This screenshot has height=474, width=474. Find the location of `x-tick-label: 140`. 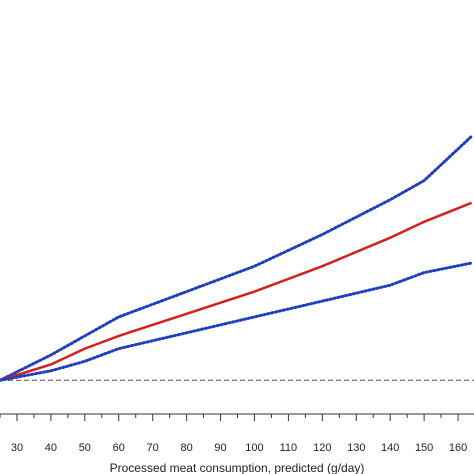

x-tick-label: 140 is located at coordinates (390, 448).